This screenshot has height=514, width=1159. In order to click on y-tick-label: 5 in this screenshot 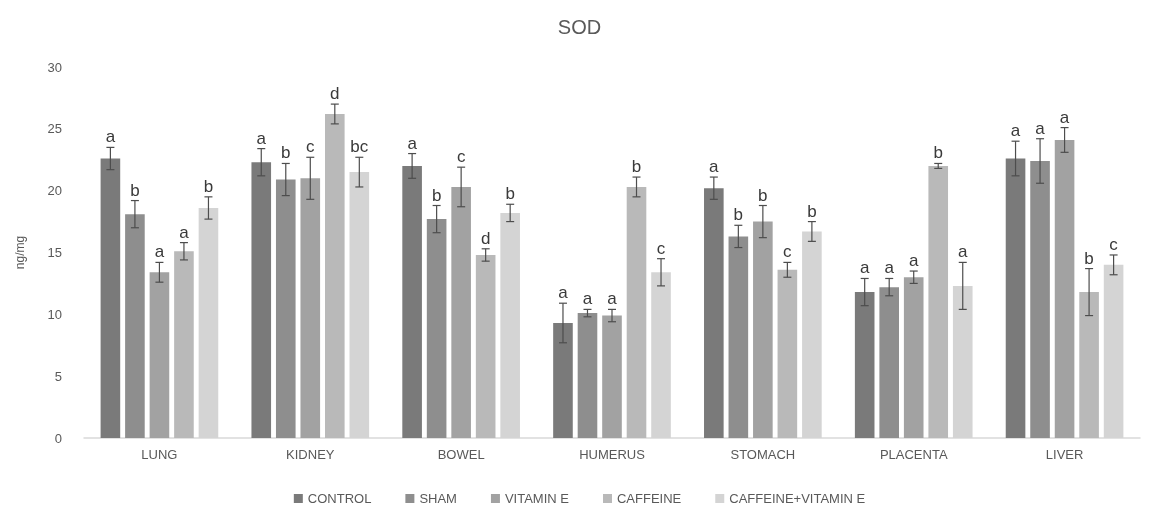, I will do `click(58, 376)`.